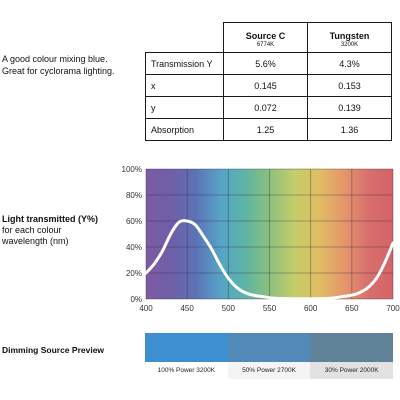 Image resolution: width=400 pixels, height=400 pixels. What do you see at coordinates (349, 35) in the screenshot?
I see `column-name: Tungsten` at bounding box center [349, 35].